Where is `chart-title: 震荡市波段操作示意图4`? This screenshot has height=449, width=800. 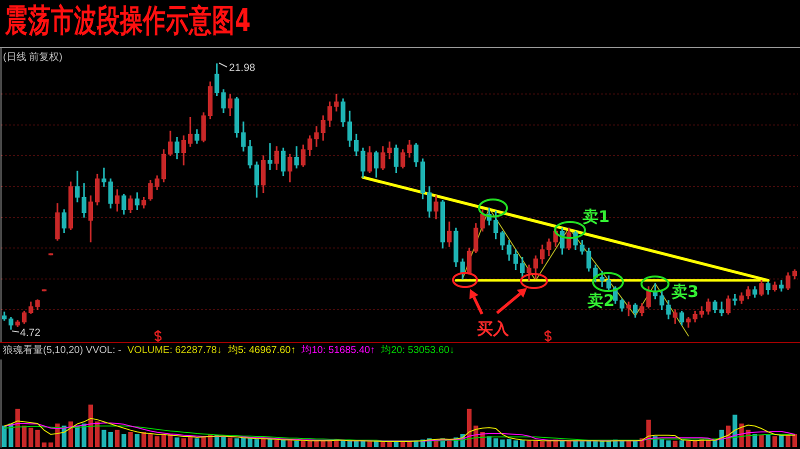 chart-title: 震荡市波段操作示意图4 is located at coordinates (128, 21).